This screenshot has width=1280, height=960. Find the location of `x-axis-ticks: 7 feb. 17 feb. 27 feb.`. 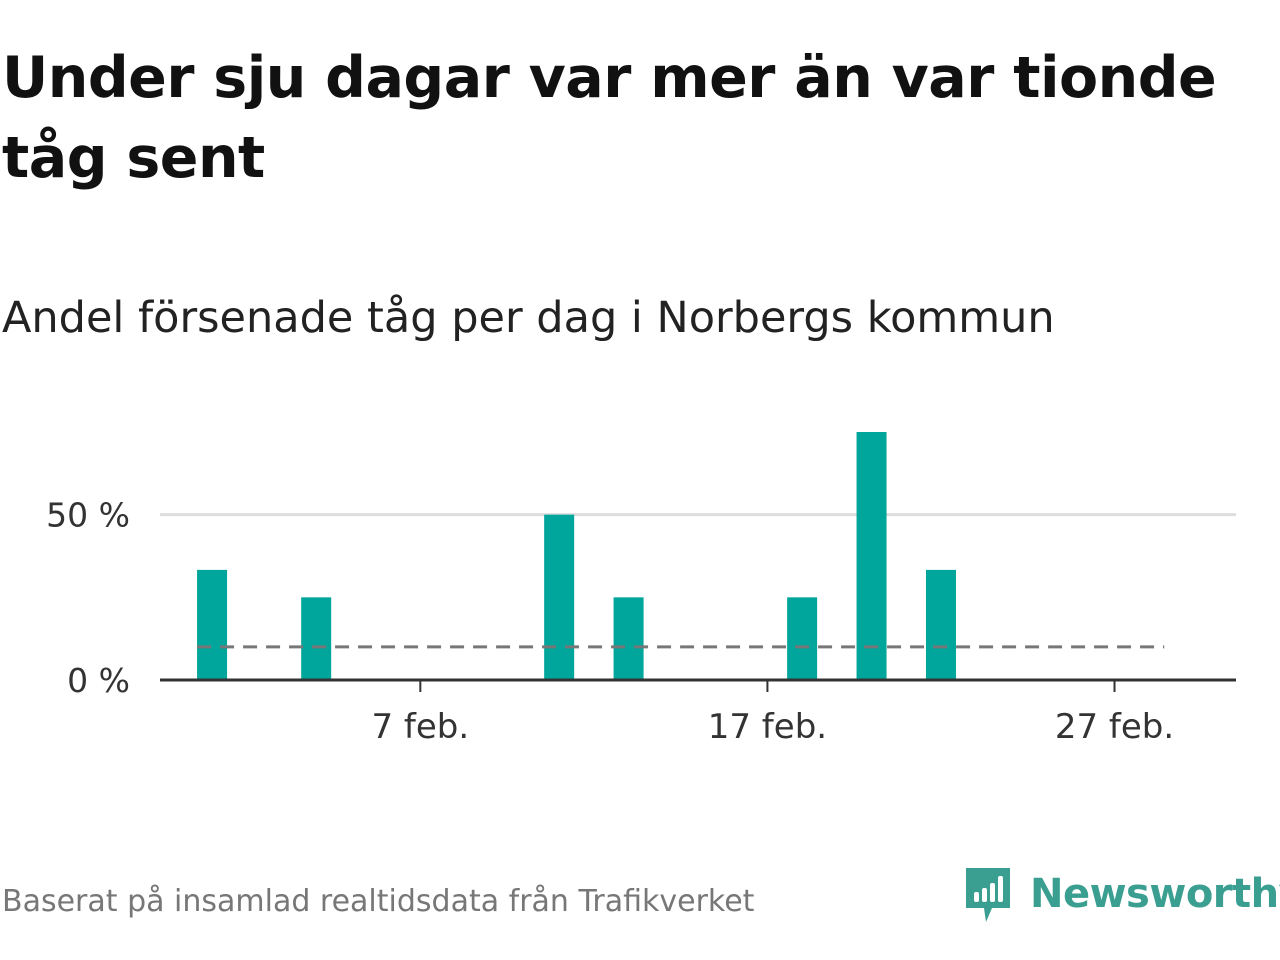

x-axis-ticks: 7 feb. 17 feb. 27 feb. is located at coordinates (772, 713).